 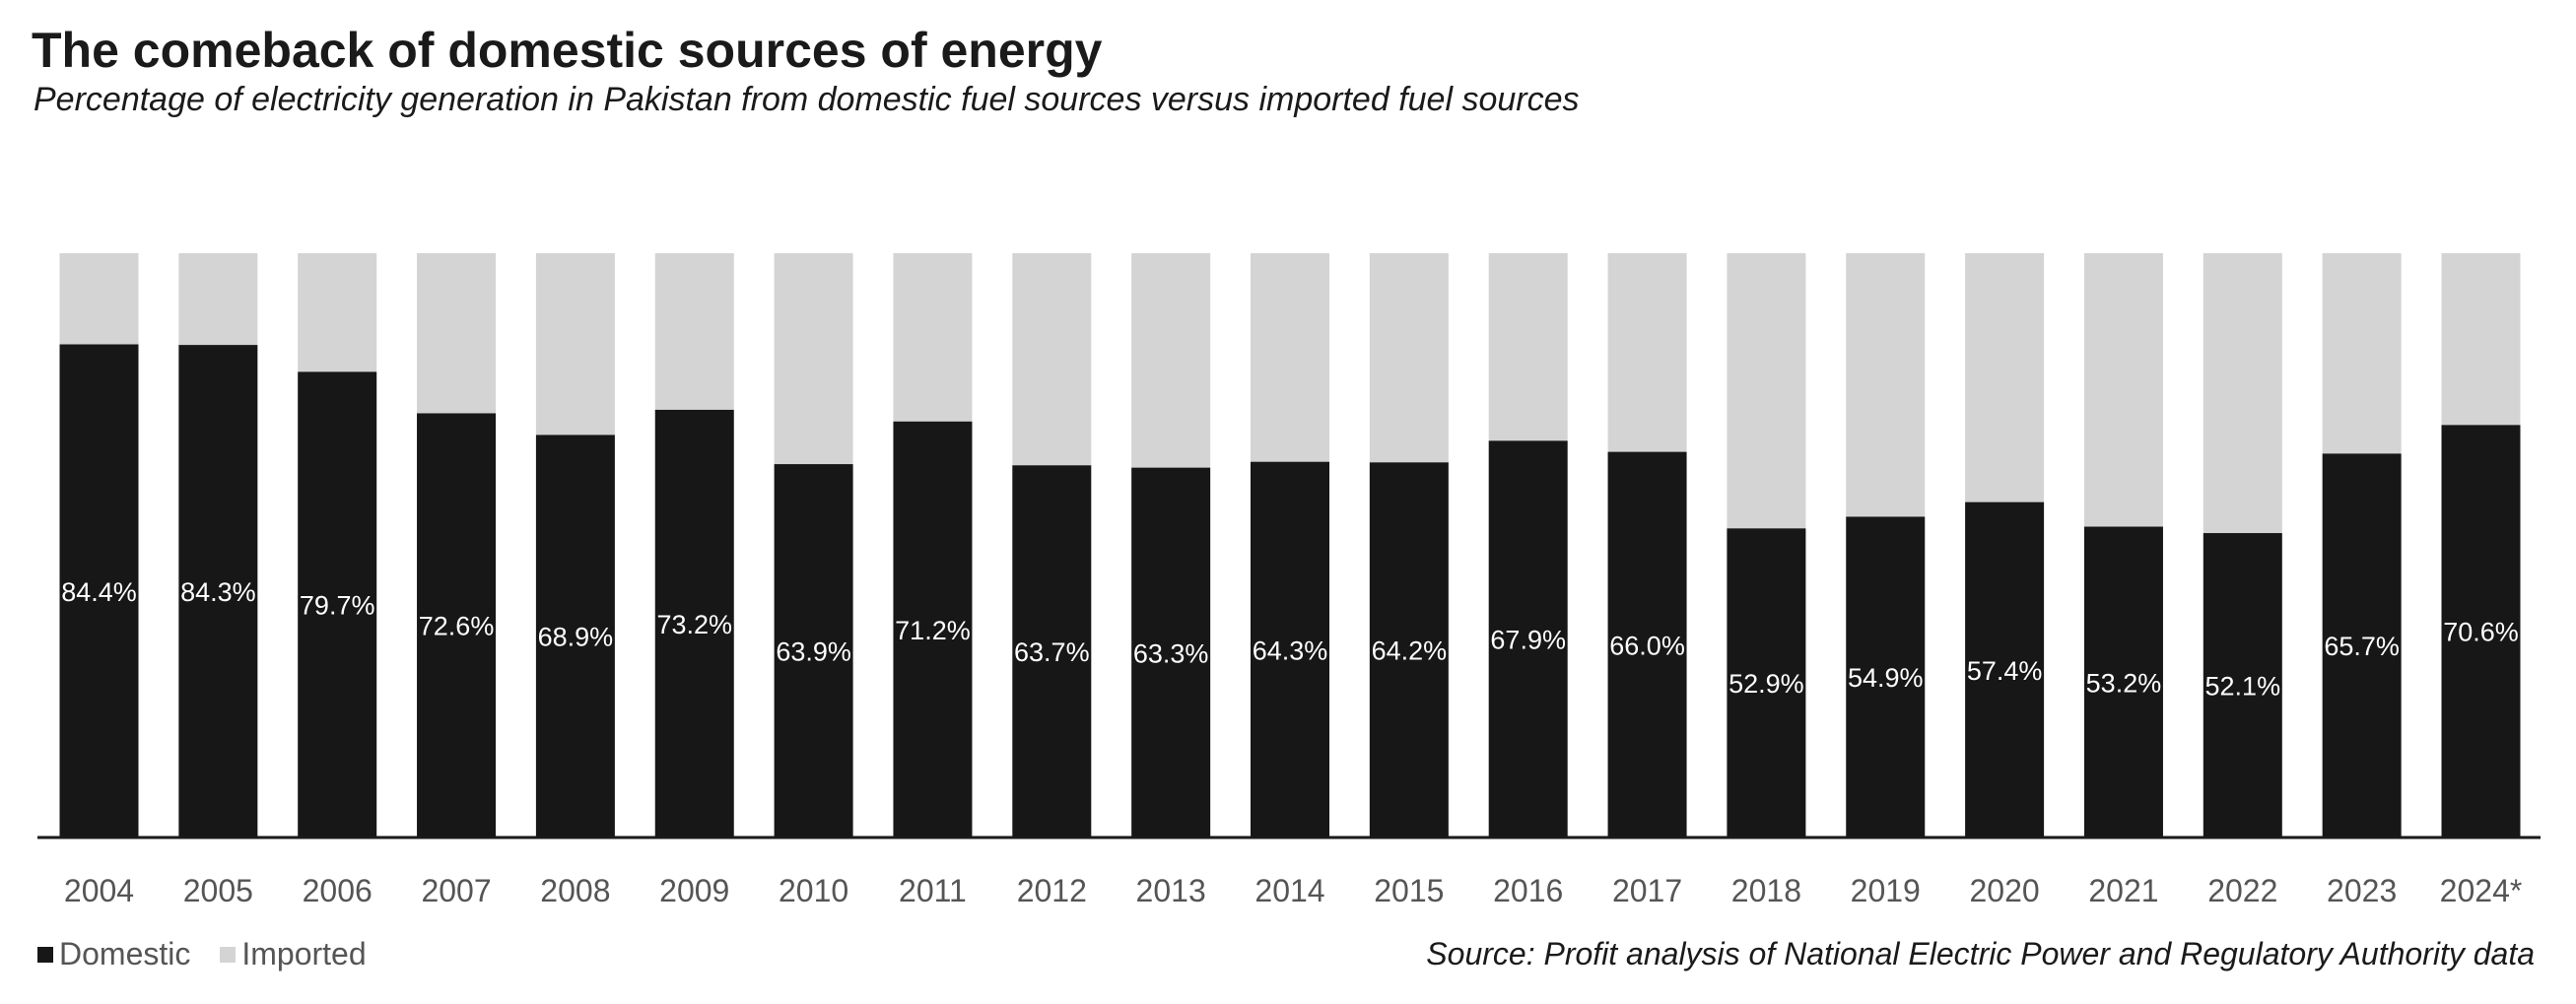 I want to click on x-tick-label-2013: 2013, so click(x=1171, y=890).